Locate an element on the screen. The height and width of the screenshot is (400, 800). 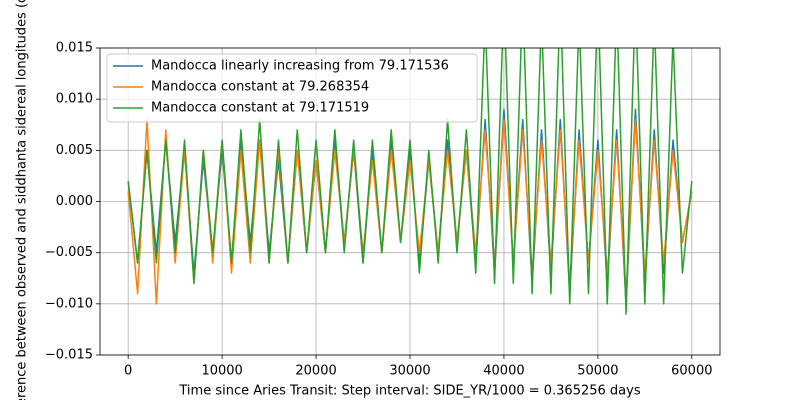
legend-box is located at coordinates (292, 88).